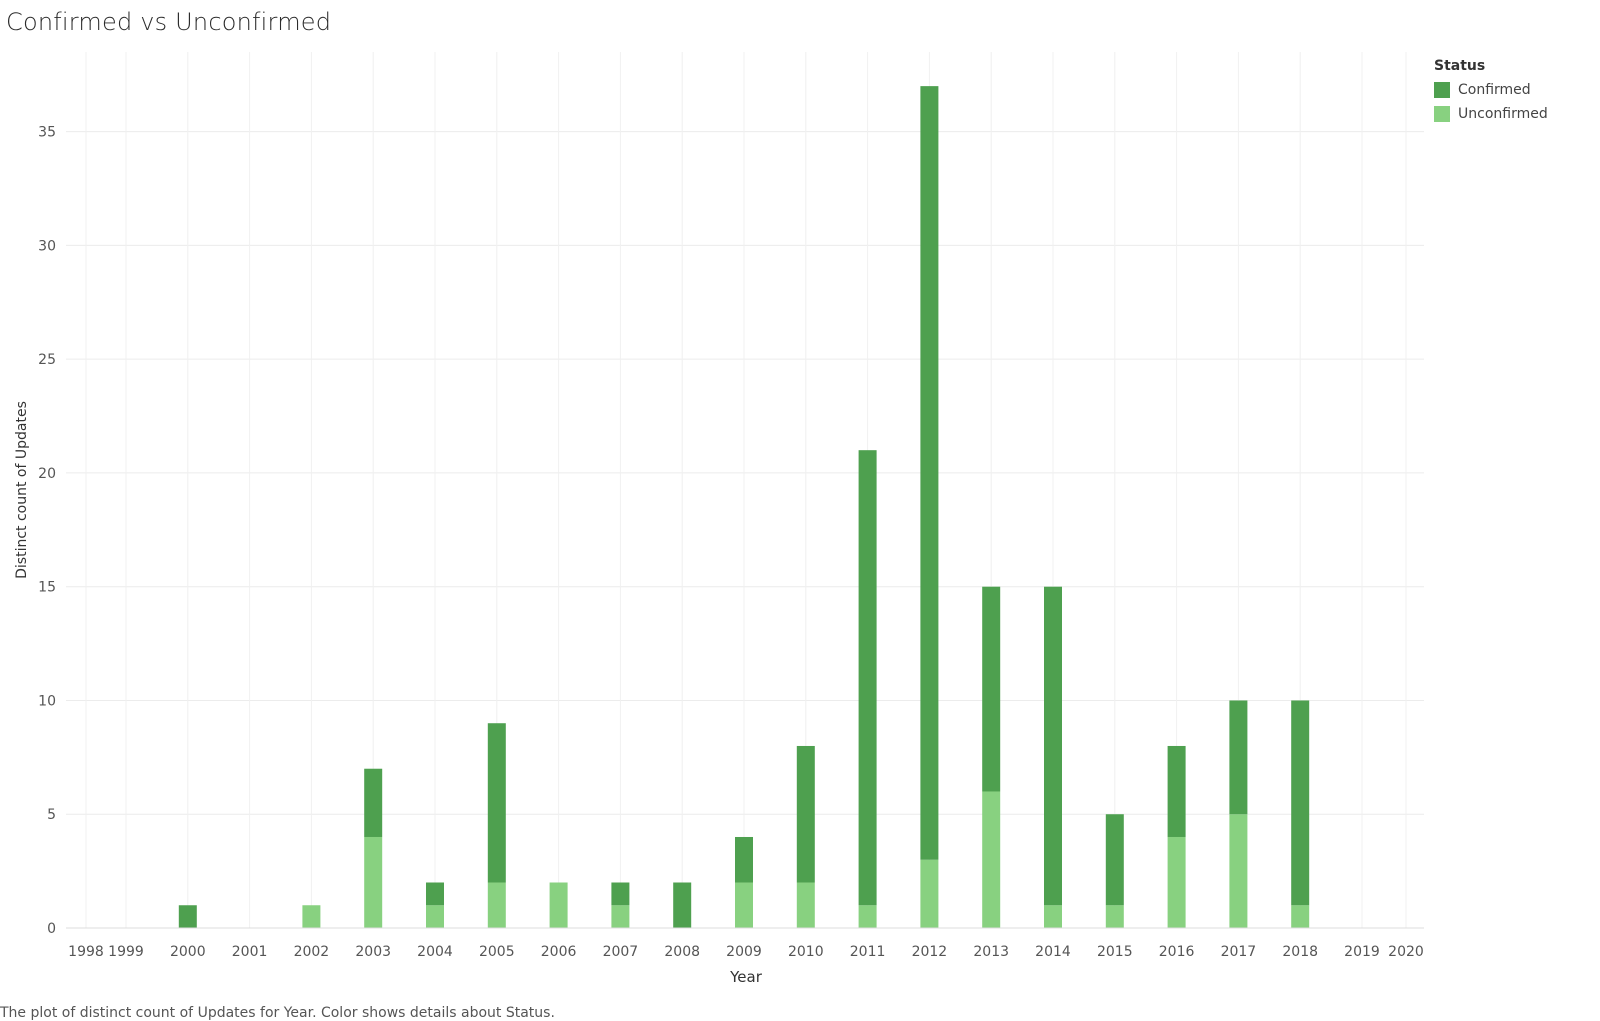 The width and height of the screenshot is (1600, 1021). What do you see at coordinates (188, 952) in the screenshot?
I see `x-tick-label: 2000` at bounding box center [188, 952].